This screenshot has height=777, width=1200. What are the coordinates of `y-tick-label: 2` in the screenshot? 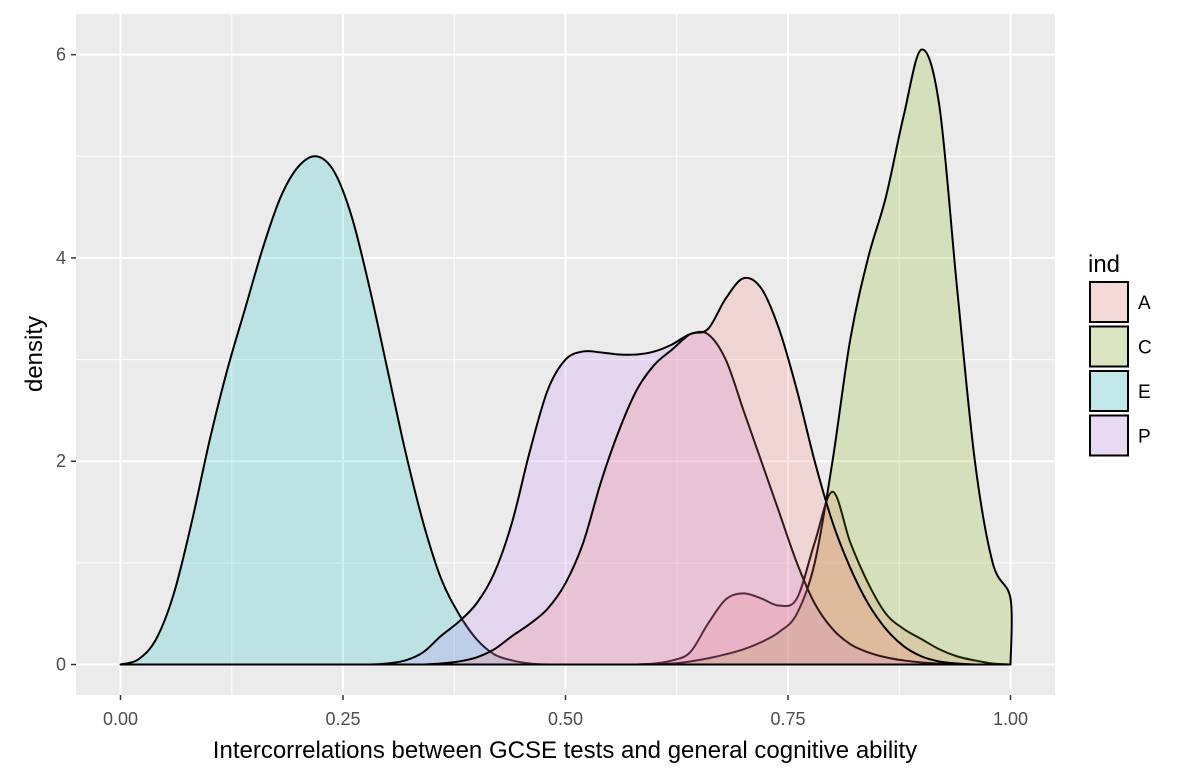 It's located at (61, 461).